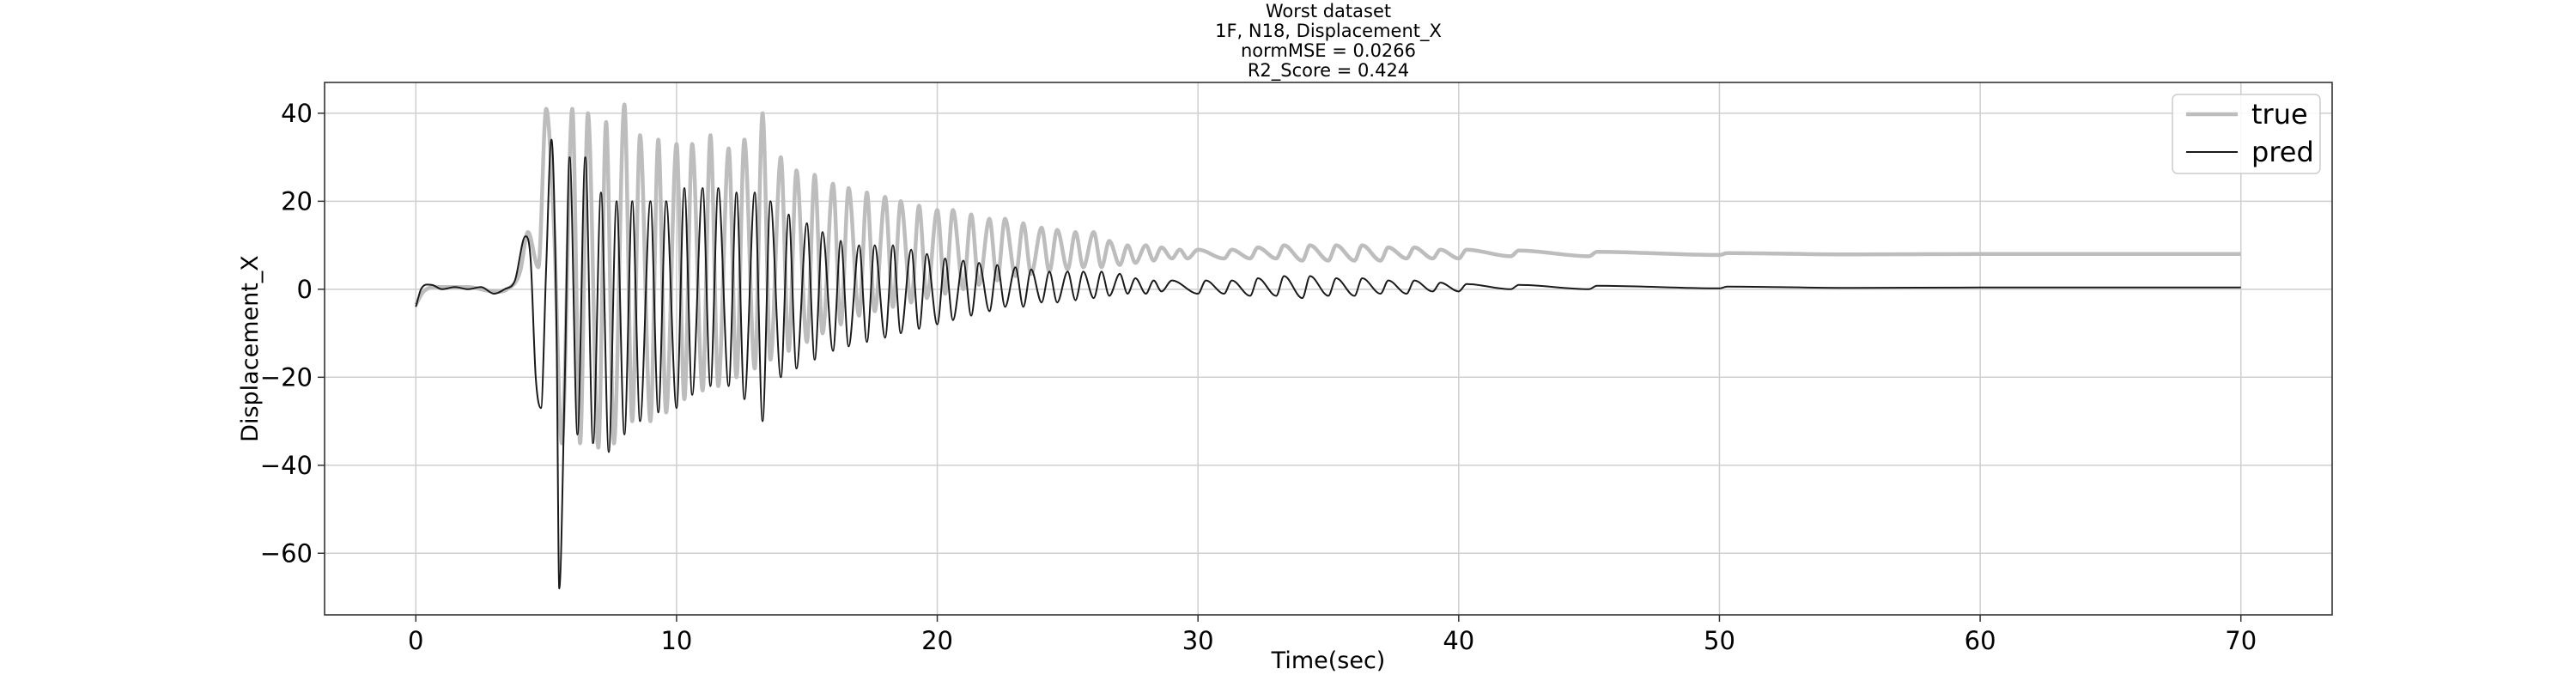 The height and width of the screenshot is (687, 2576). What do you see at coordinates (1328, 660) in the screenshot?
I see `x-axis-label: Time(sec)` at bounding box center [1328, 660].